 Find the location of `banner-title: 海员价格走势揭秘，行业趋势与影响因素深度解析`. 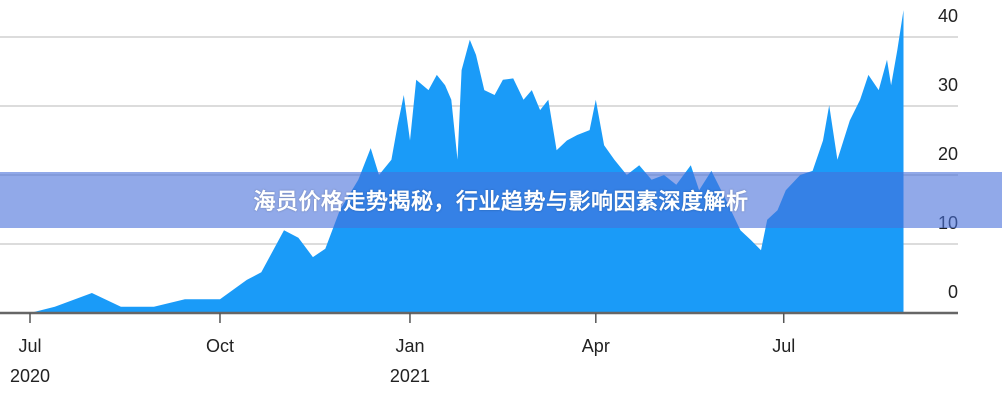

banner-title: 海员价格走势揭秘，行业趋势与影响因素深度解析 is located at coordinates (501, 202).